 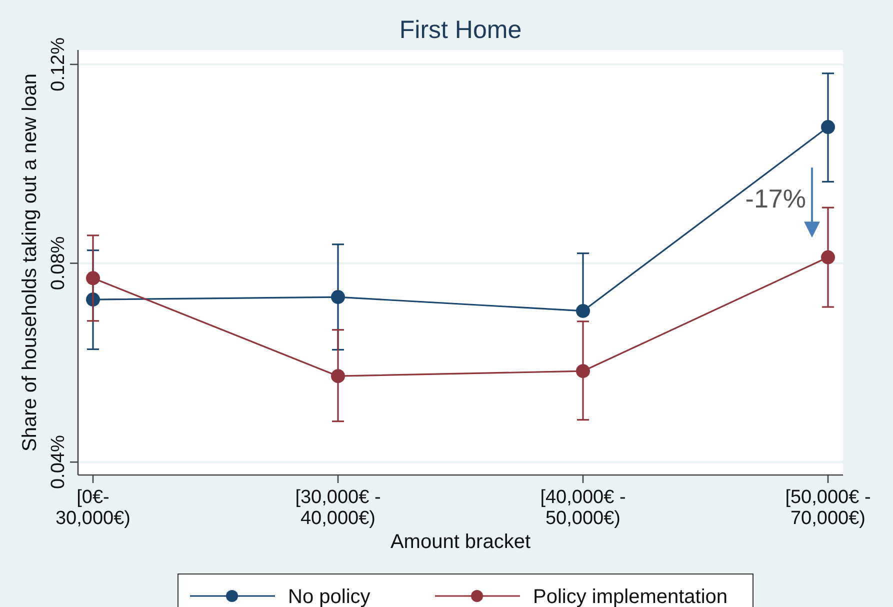 What do you see at coordinates (93, 508) in the screenshot?
I see `x-tick-label: [0€- 30,000€)` at bounding box center [93, 508].